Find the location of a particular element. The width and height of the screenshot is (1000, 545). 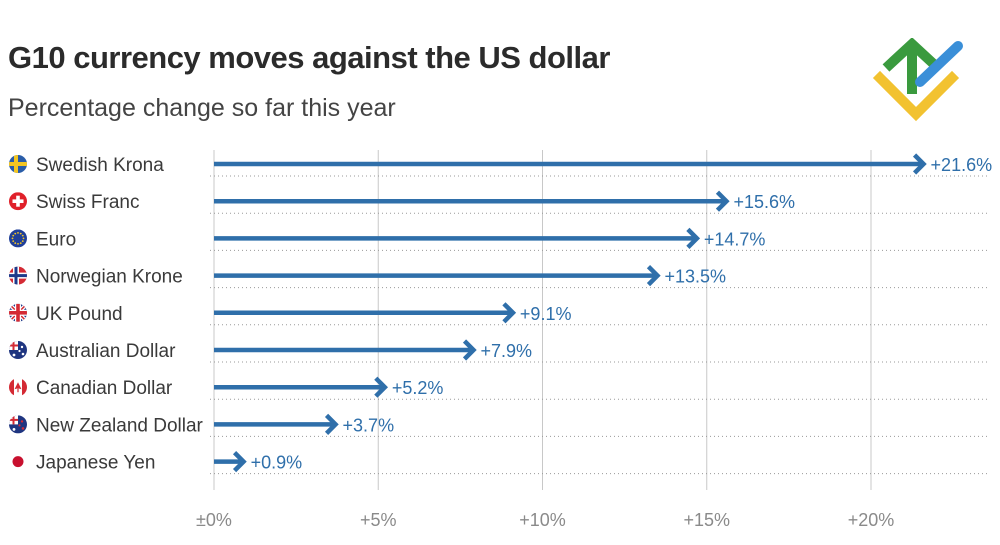

chart-title: G10 currency moves against the US dollar is located at coordinates (309, 57).